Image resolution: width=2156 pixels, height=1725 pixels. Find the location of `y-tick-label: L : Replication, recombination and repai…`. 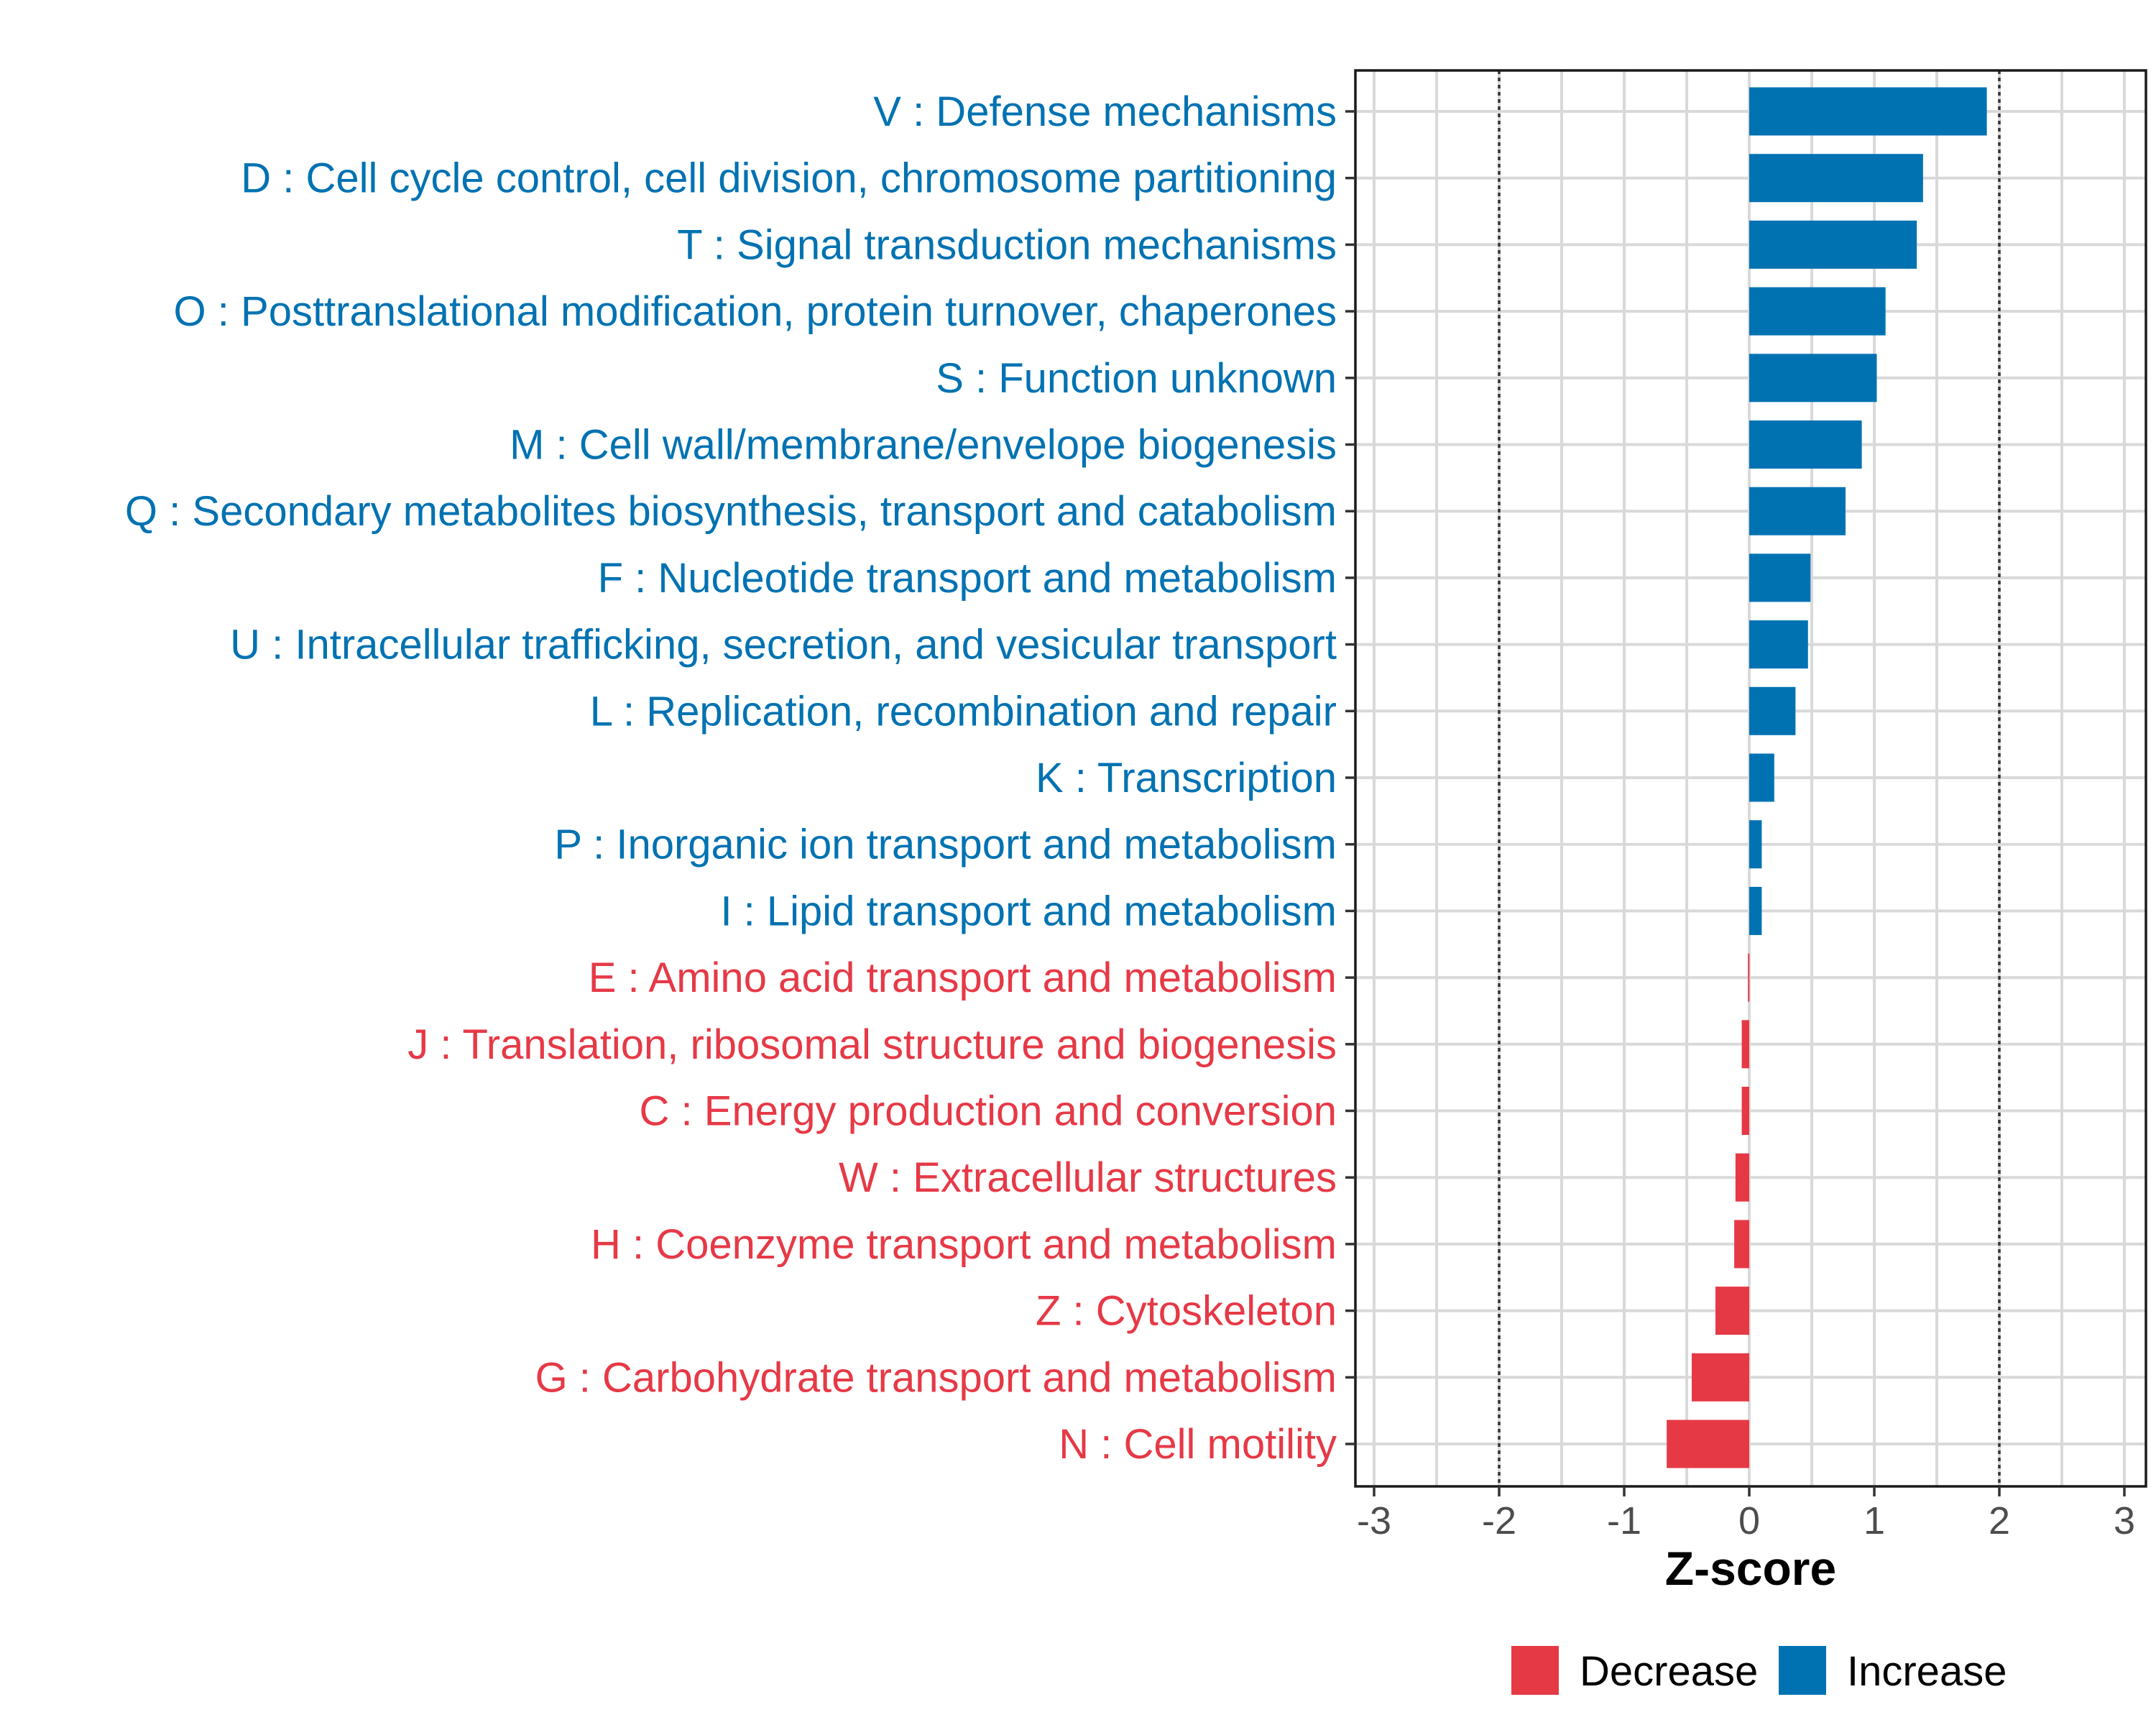

y-tick-label: L : Replication, recombination and repai… is located at coordinates (964, 711).